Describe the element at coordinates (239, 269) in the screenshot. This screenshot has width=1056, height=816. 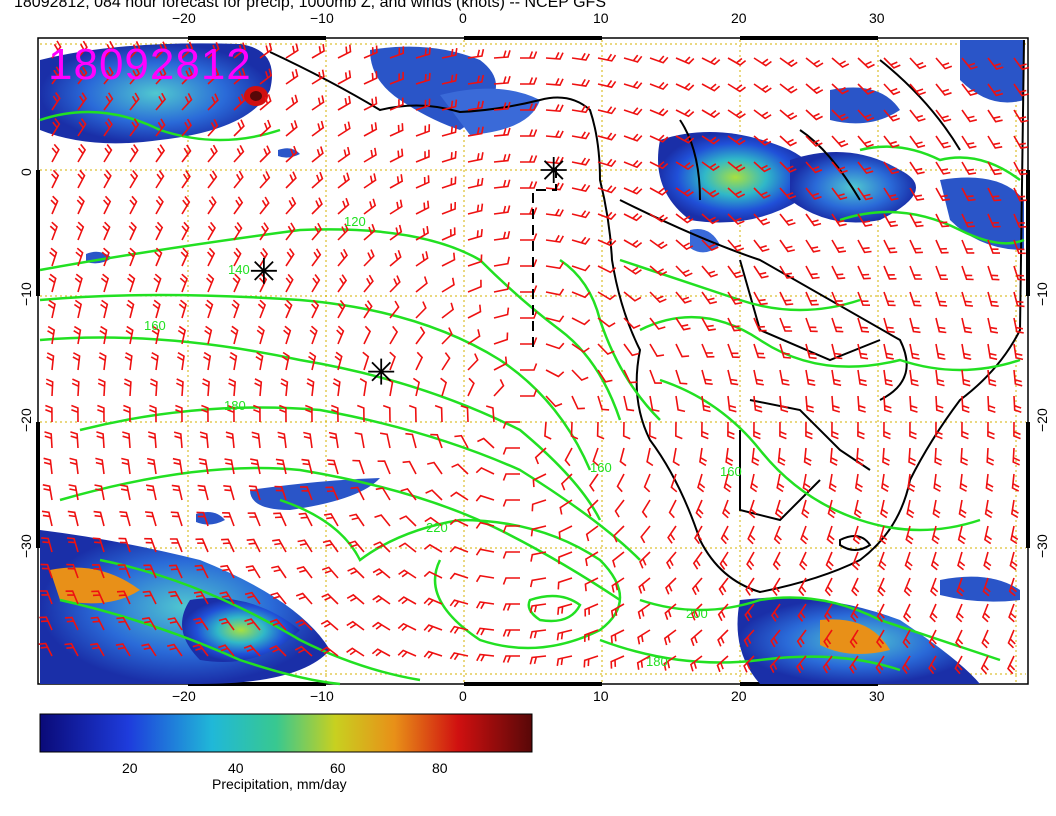
I see `contour-label: 140` at that location.